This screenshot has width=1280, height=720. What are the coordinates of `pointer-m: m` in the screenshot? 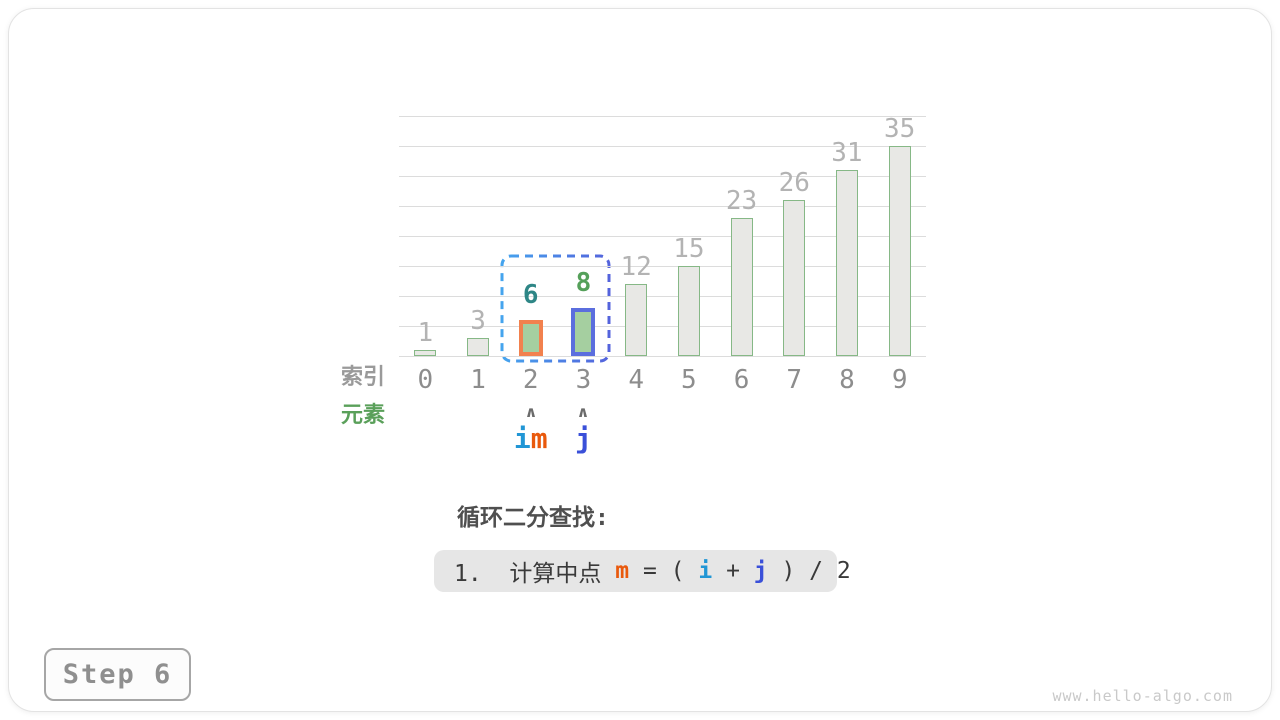 It's located at (539, 438).